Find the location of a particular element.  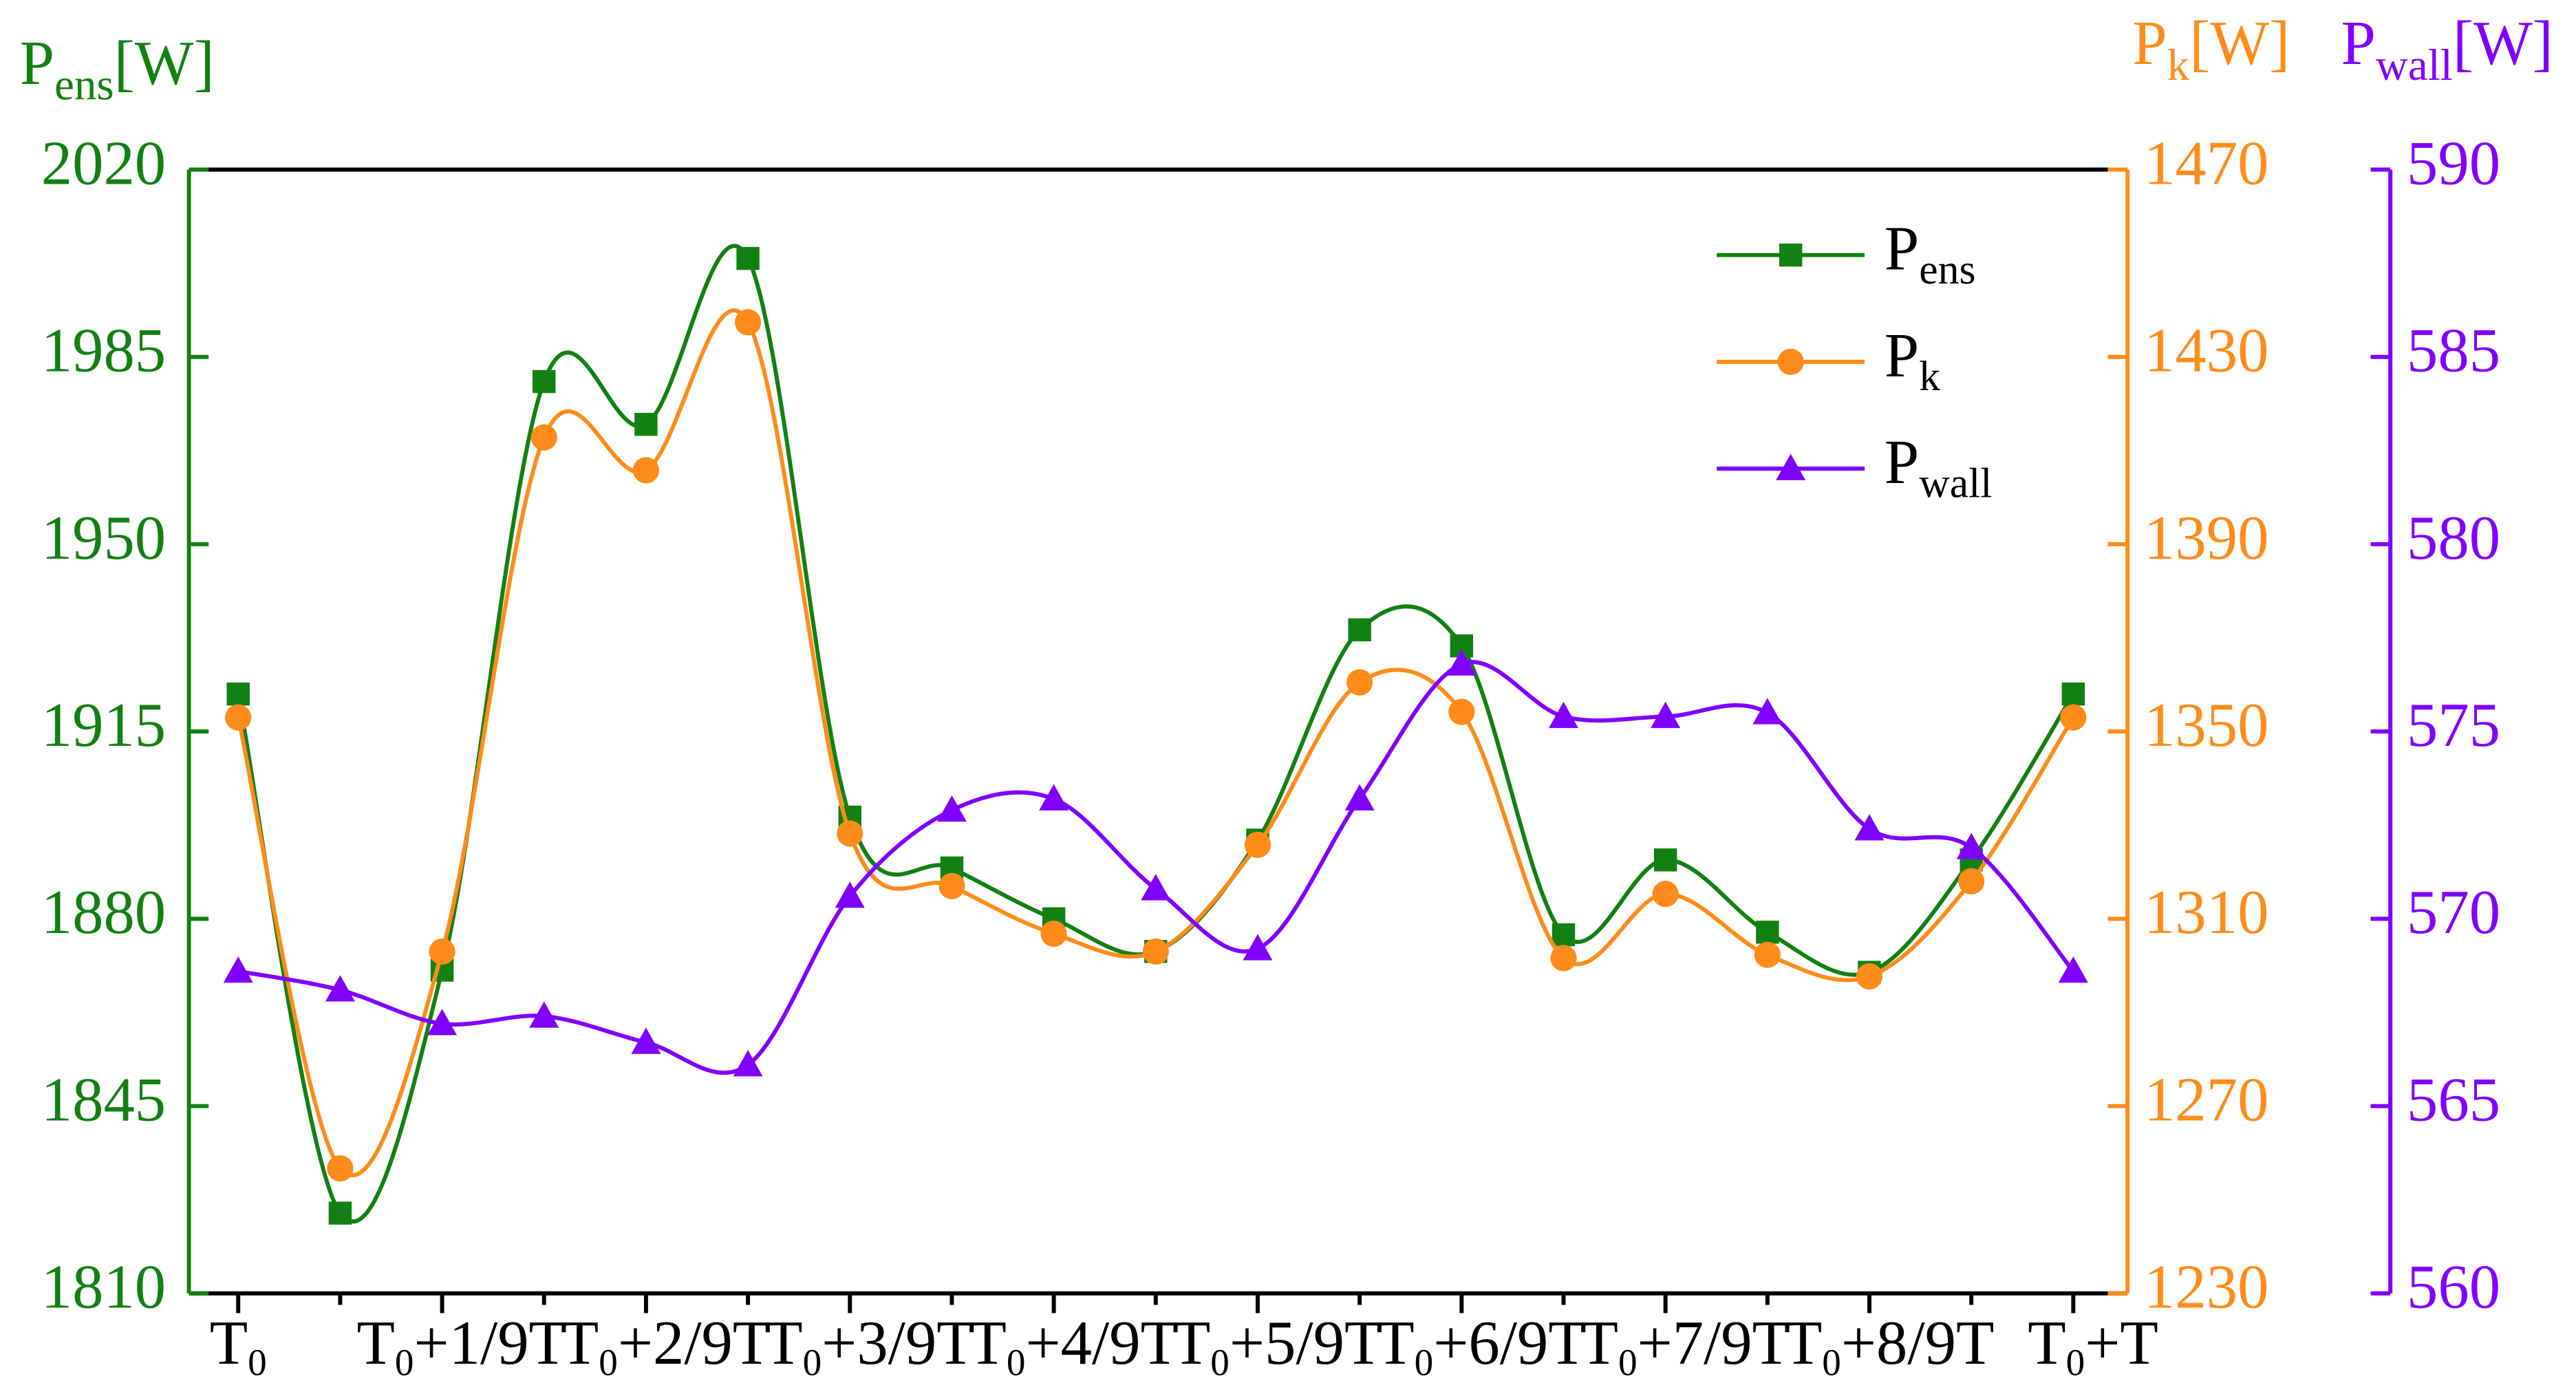

x-tick-label: T0+2/9T is located at coordinates (666, 1345).